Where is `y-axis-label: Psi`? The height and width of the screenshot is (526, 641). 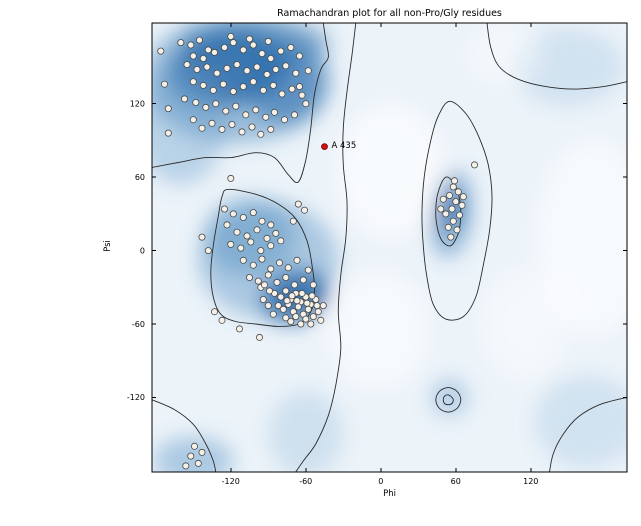
y-axis-label: Psi is located at coordinates (108, 246).